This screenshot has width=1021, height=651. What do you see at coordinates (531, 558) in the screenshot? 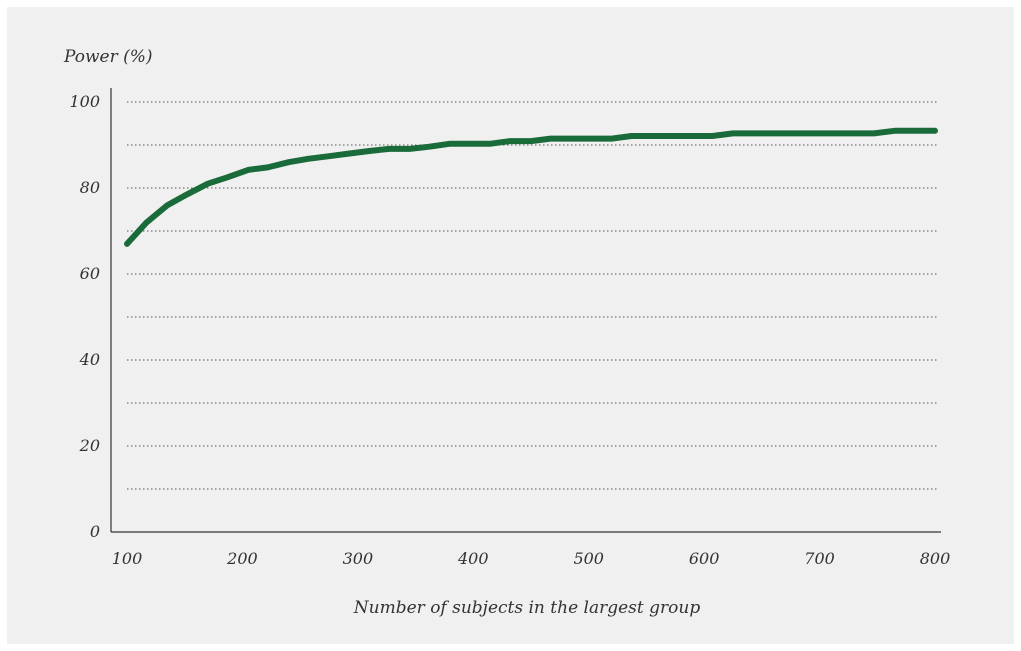
I see `x-tick-labels: 100 200 300 400 500 600 700 800` at bounding box center [531, 558].